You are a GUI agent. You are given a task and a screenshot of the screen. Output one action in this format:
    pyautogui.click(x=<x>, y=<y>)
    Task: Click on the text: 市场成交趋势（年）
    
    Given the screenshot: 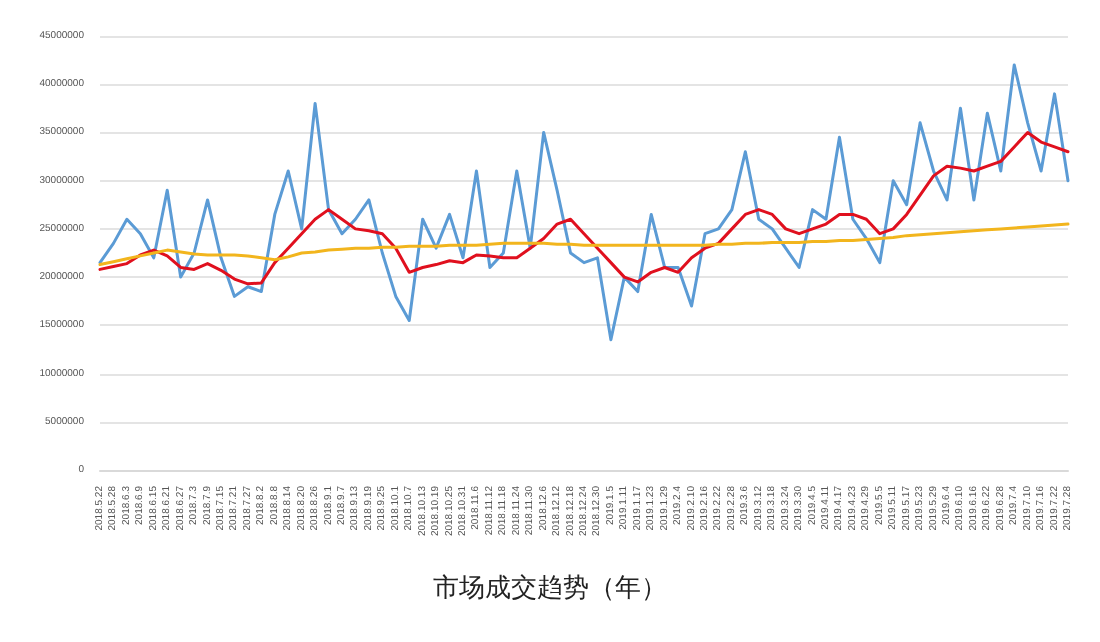 What is the action you would take?
    pyautogui.click(x=550, y=587)
    